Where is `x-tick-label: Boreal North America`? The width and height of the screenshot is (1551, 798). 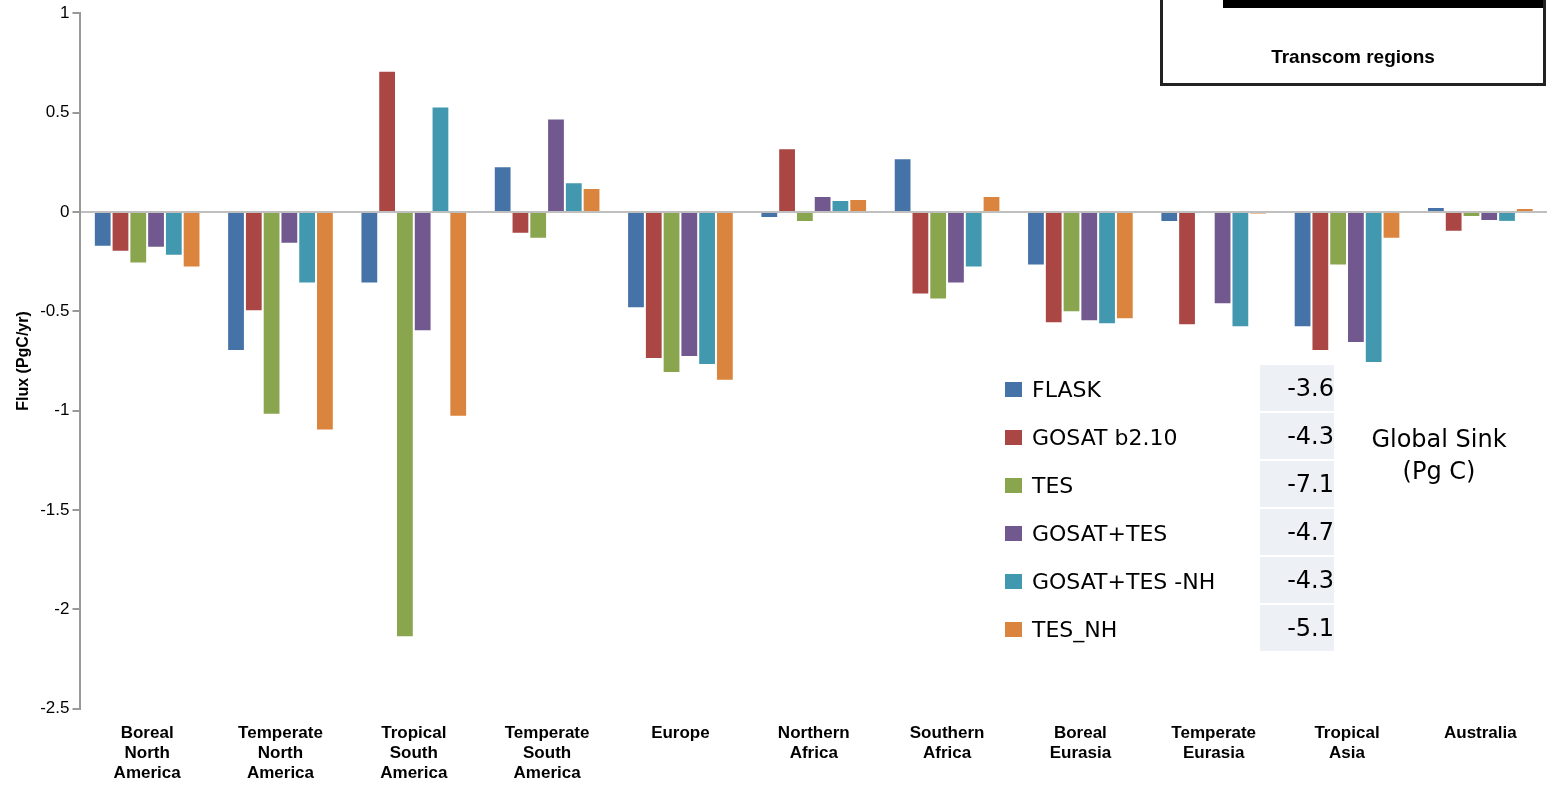
x-tick-label: Boreal North America is located at coordinates (147, 752).